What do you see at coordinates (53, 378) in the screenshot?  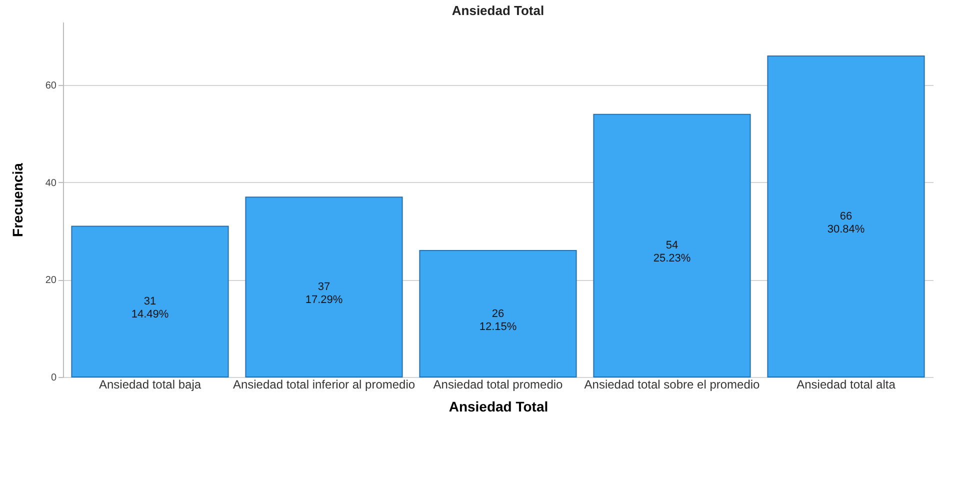 I see `y-tick-label: 0` at bounding box center [53, 378].